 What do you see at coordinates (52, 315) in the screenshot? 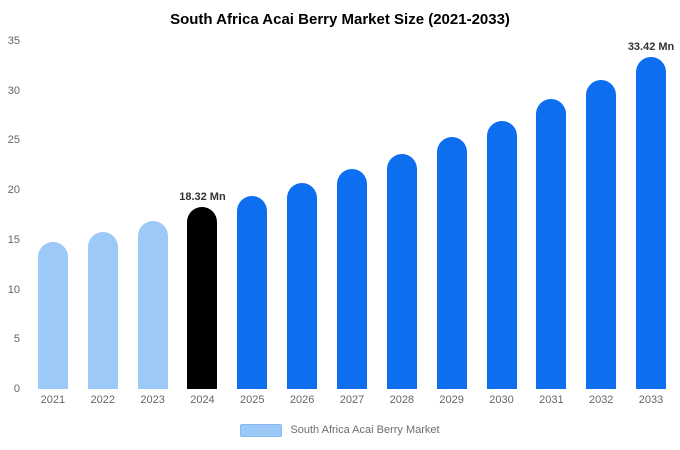
I see `bar-2021` at bounding box center [52, 315].